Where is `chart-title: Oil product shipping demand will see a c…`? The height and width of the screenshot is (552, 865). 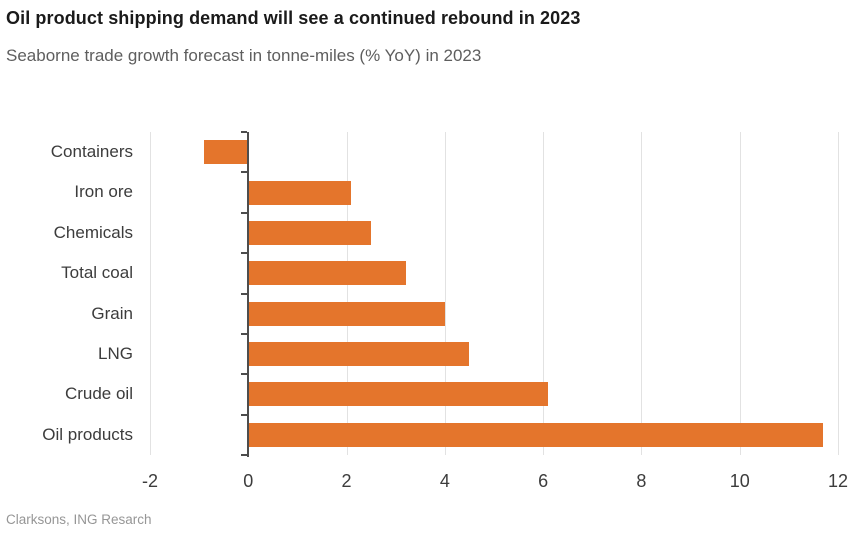
chart-title: Oil product shipping demand will see a c… is located at coordinates (293, 18).